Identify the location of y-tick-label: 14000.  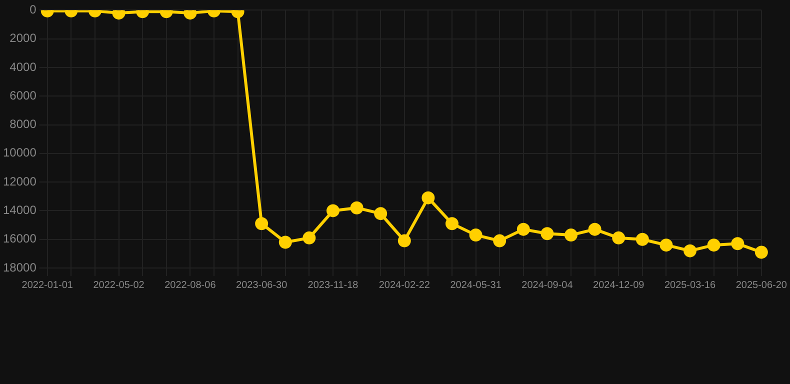
(19, 210).